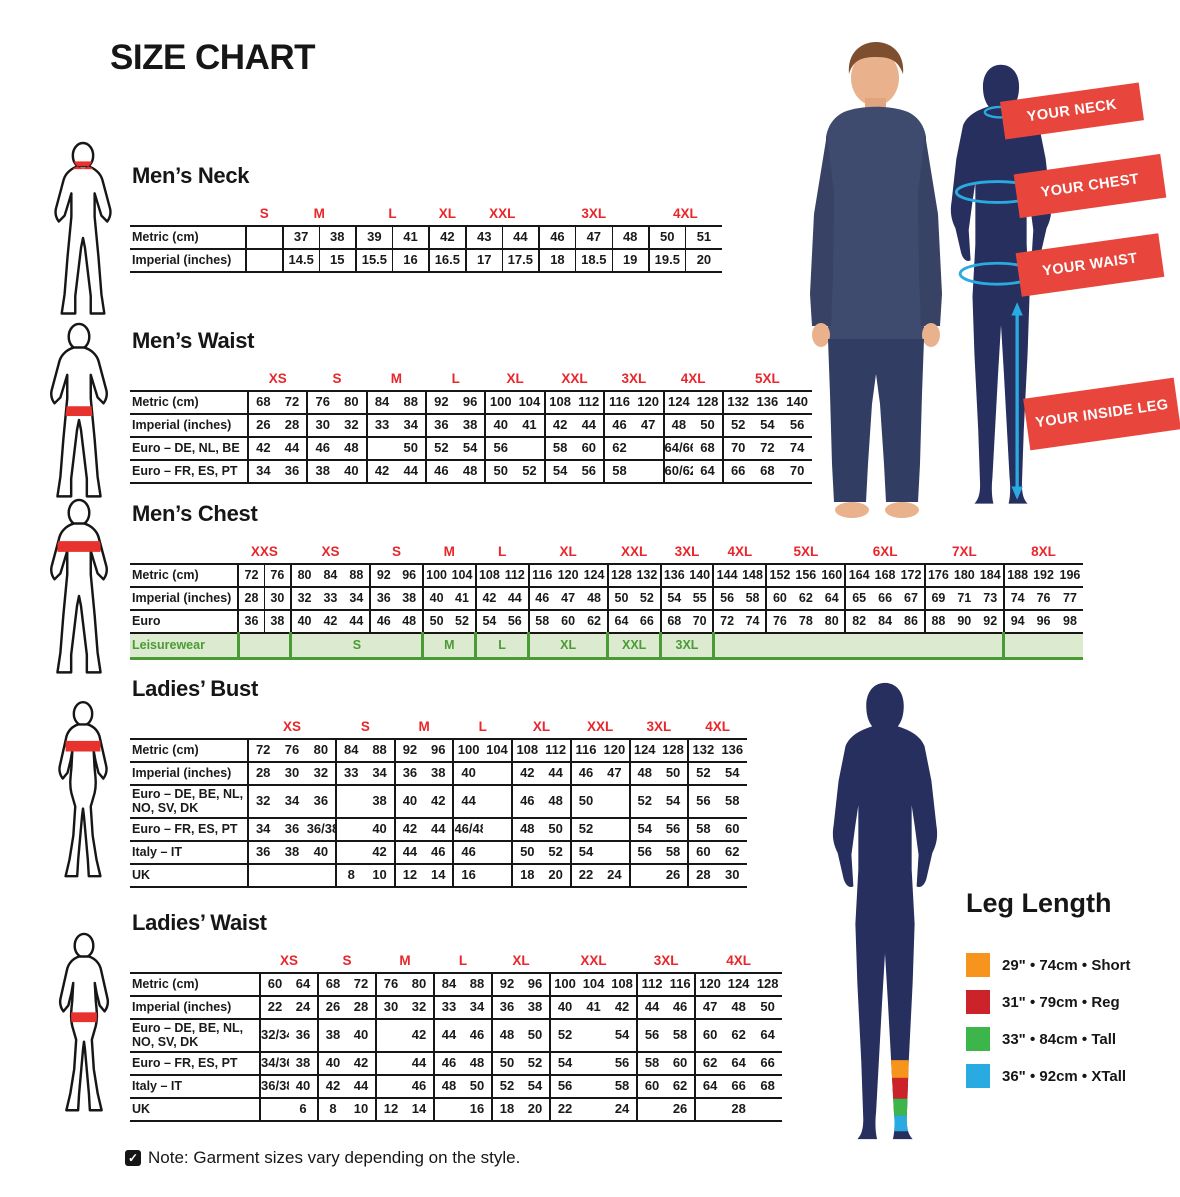 This screenshot has height=1197, width=1180. I want to click on value-cell: 54, so click(623, 1035).